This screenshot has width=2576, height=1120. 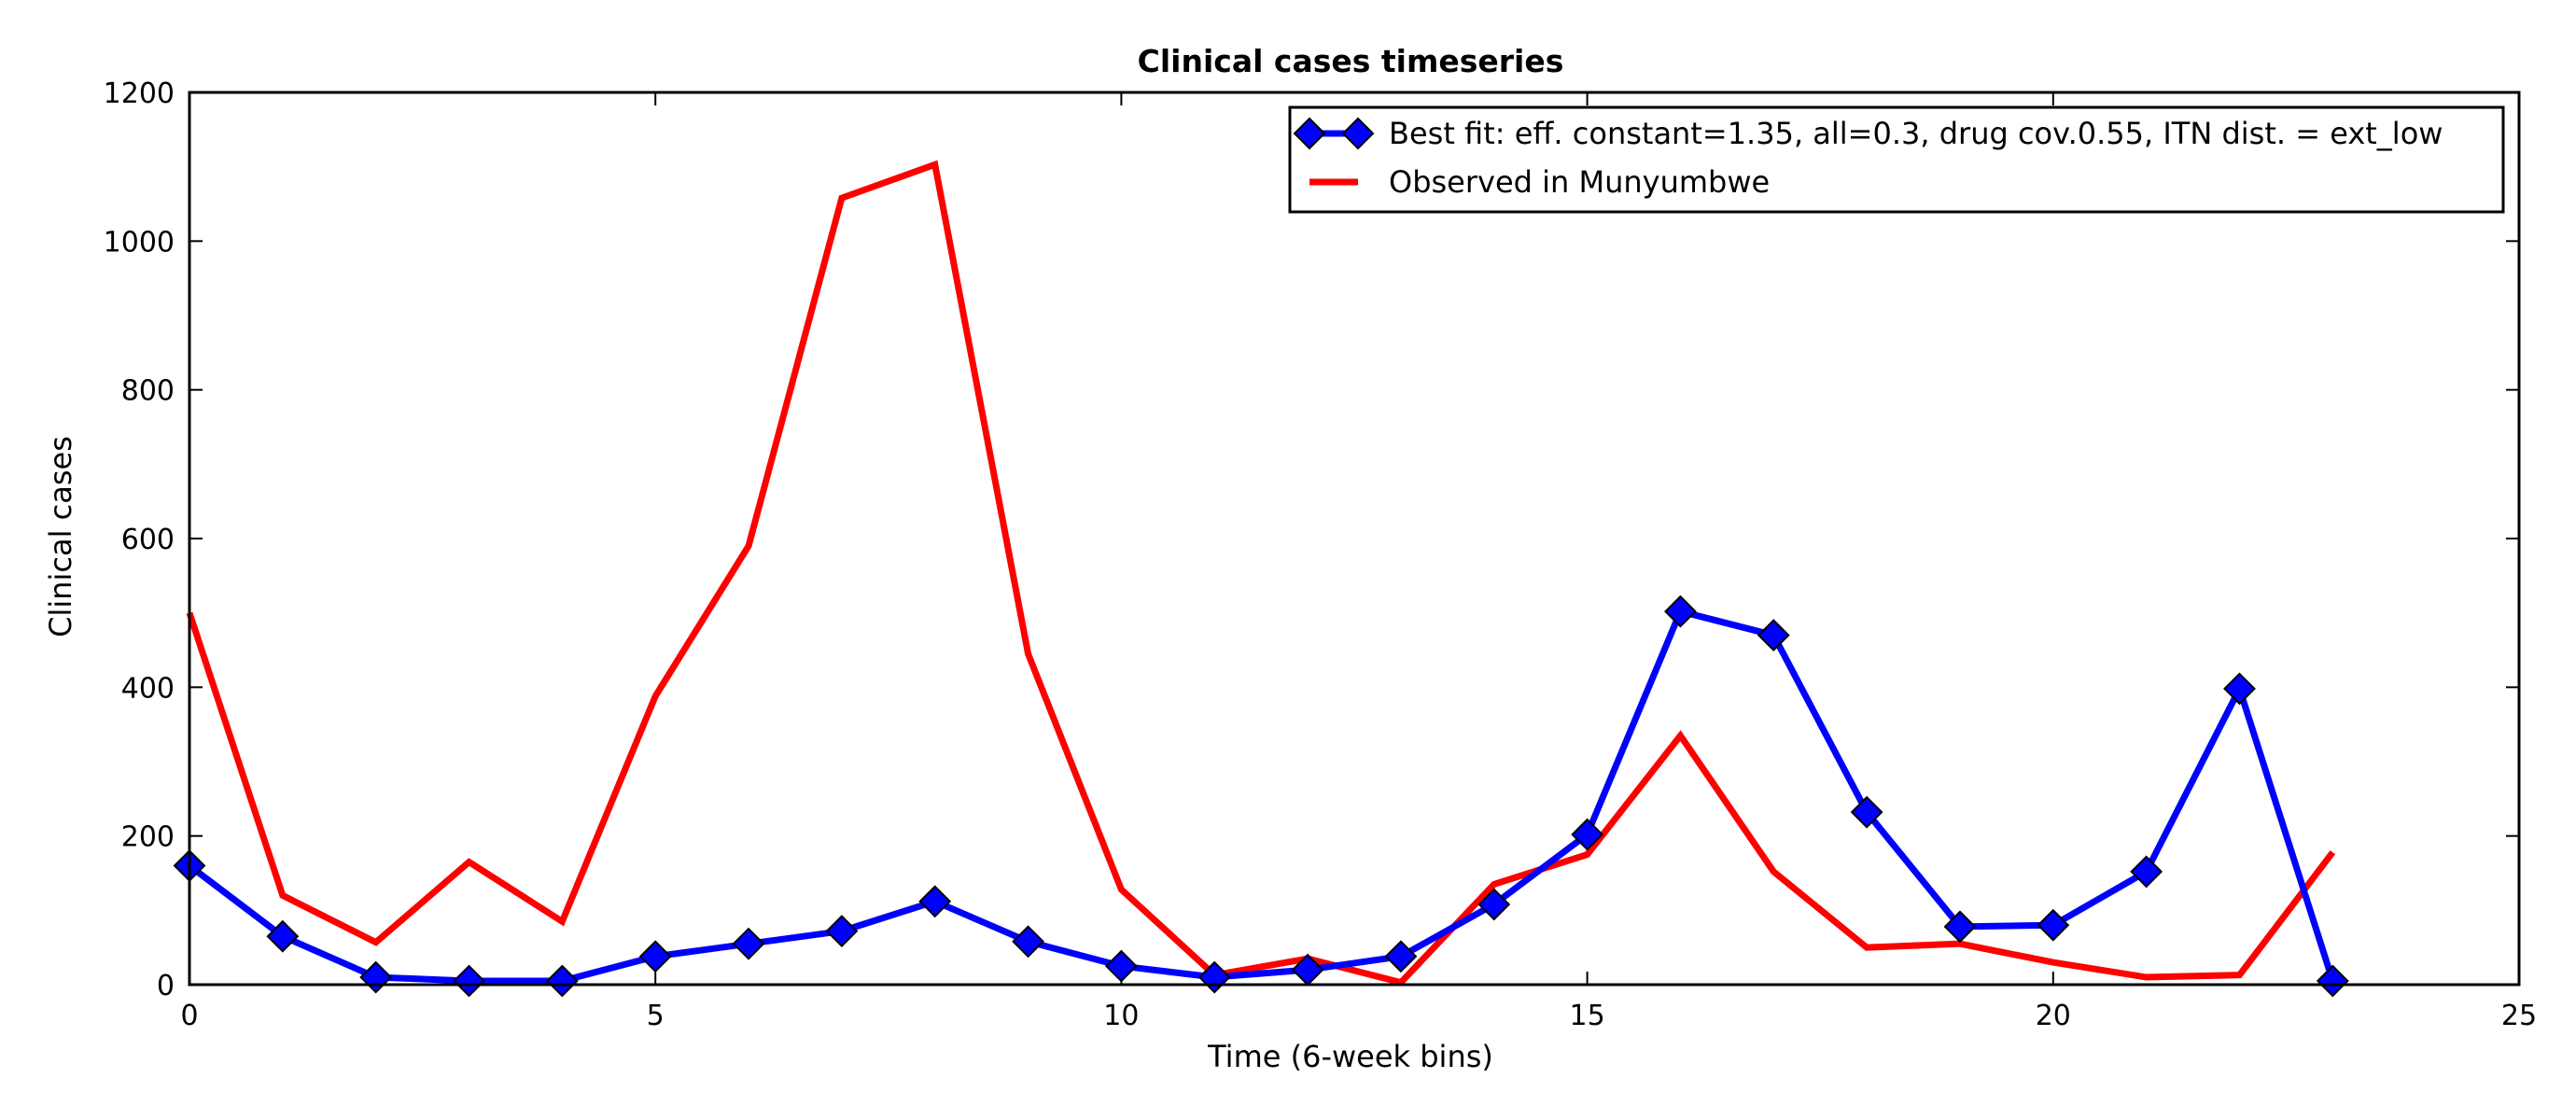 I want to click on y-tick-label: 0, so click(x=166, y=986).